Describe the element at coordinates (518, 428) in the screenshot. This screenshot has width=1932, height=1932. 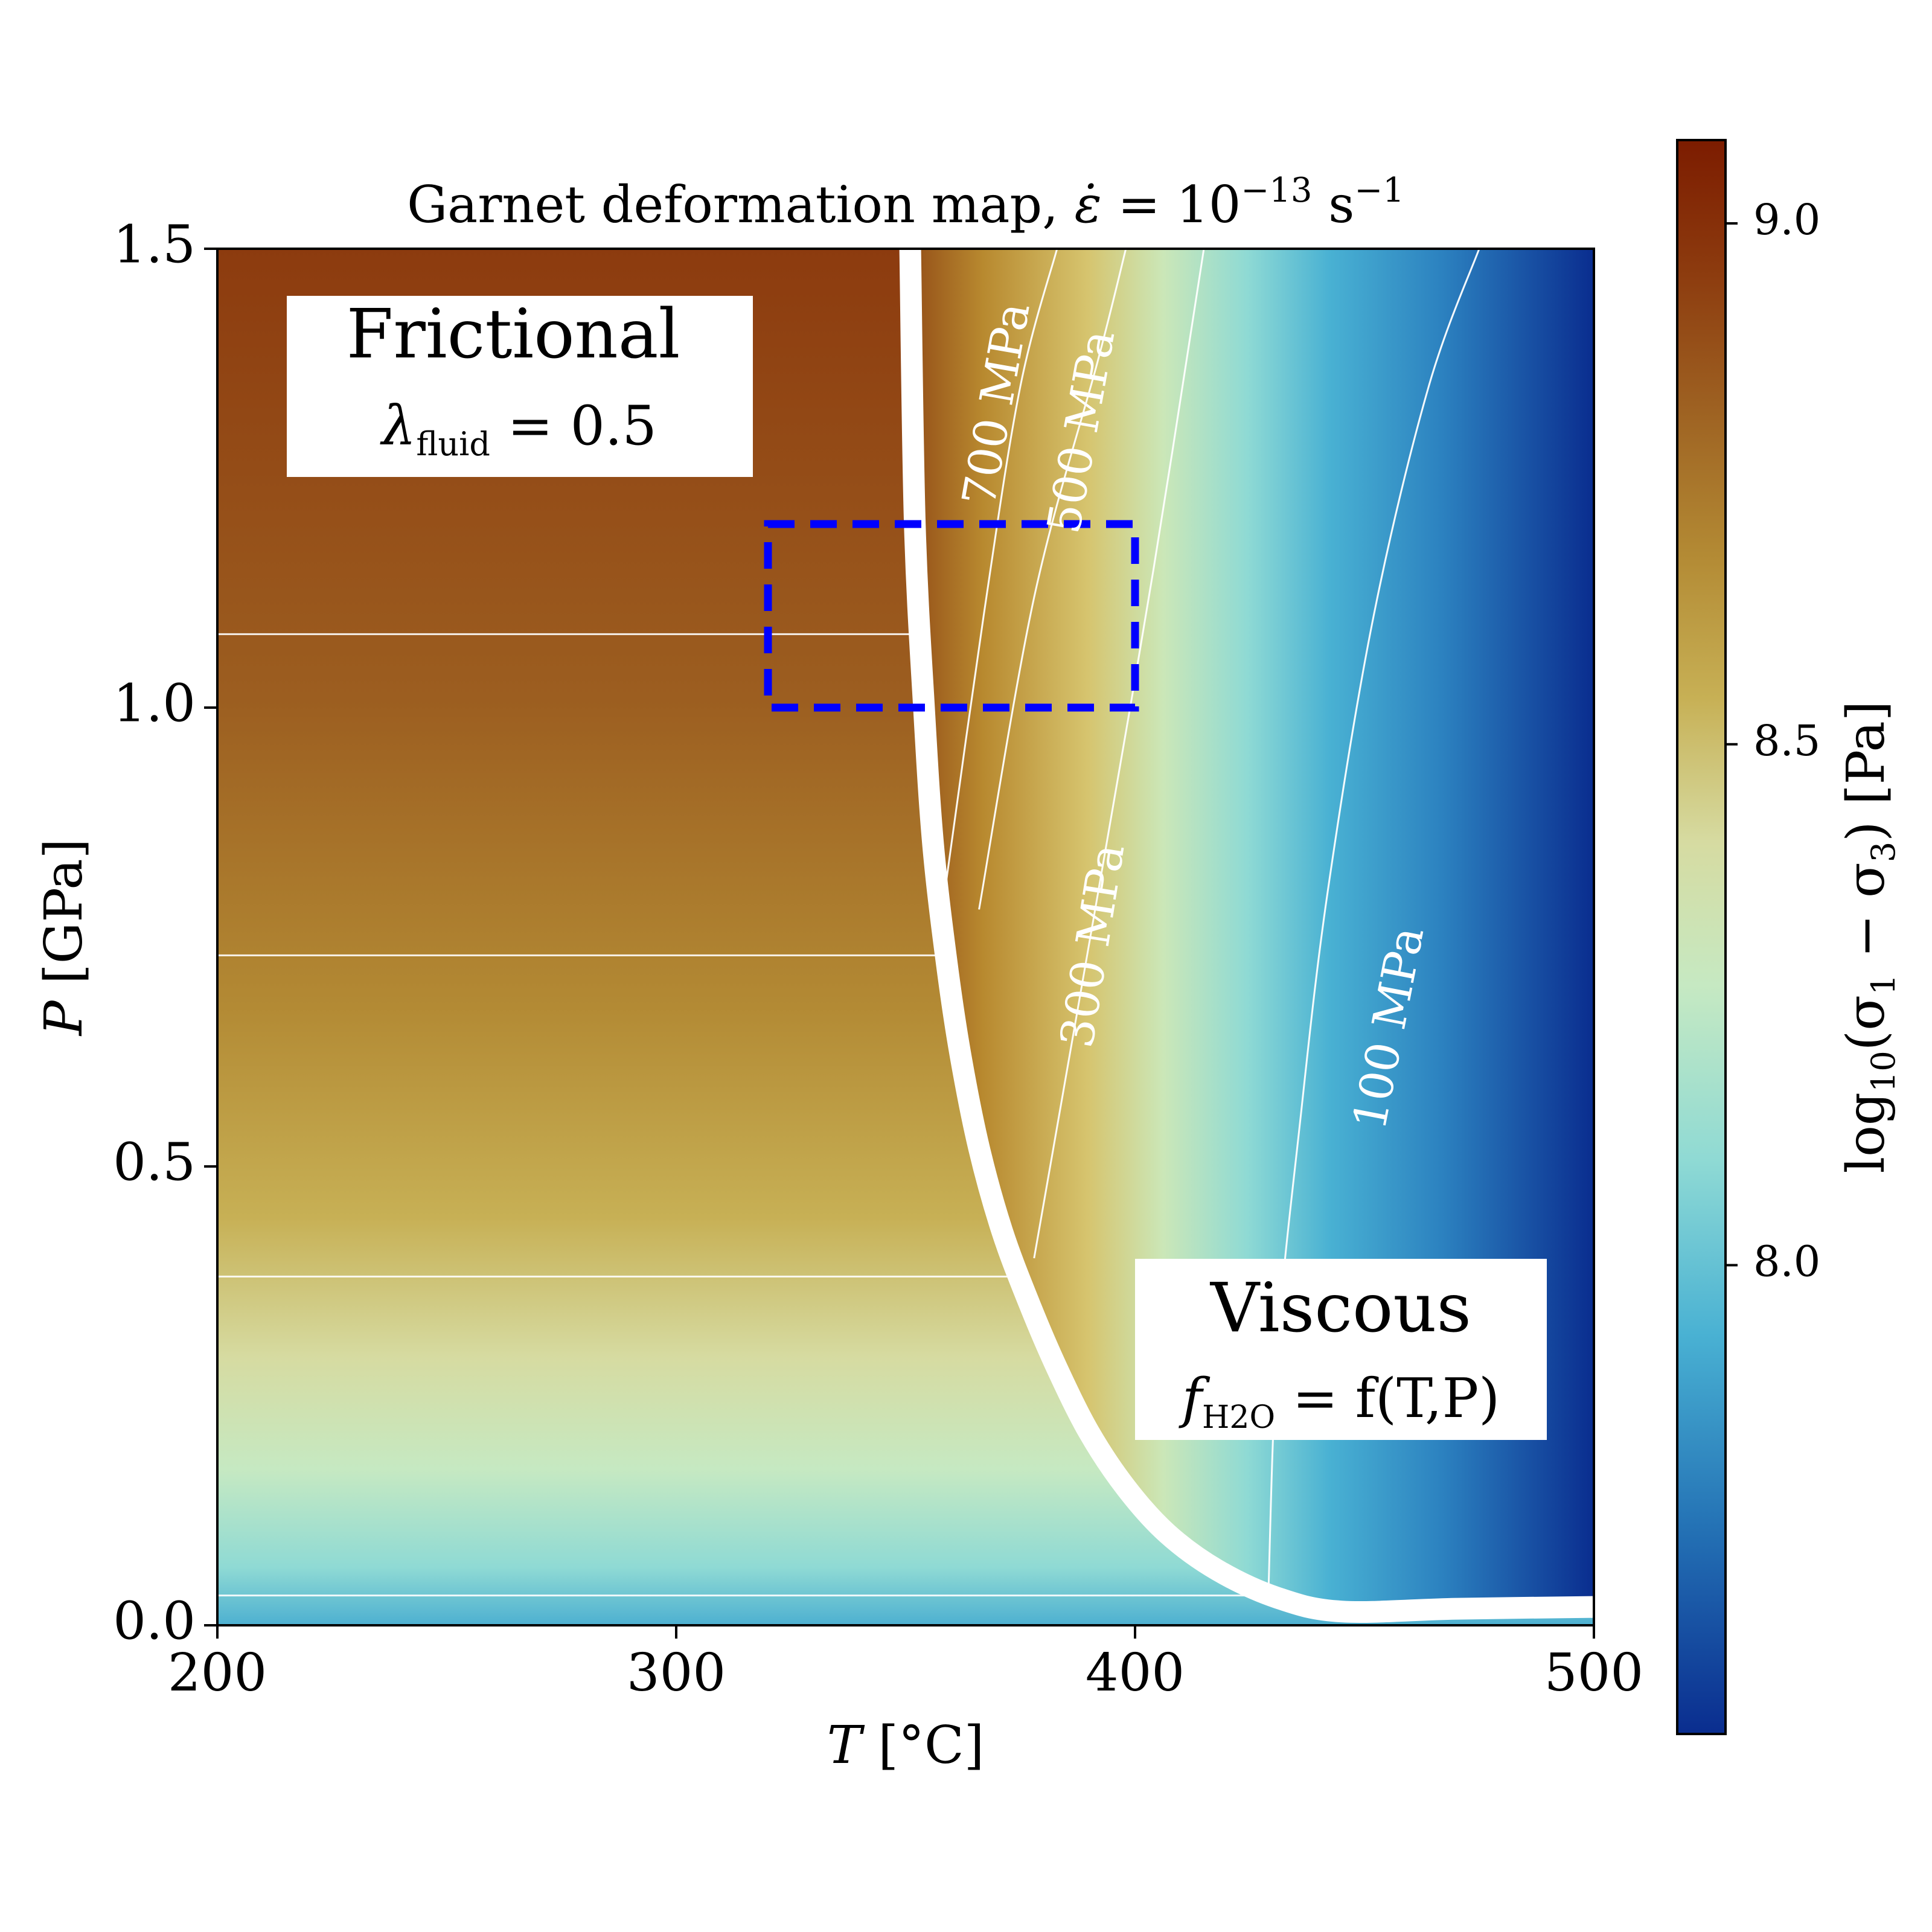
I see `frictional-parameter: λfluid = 0.5` at that location.